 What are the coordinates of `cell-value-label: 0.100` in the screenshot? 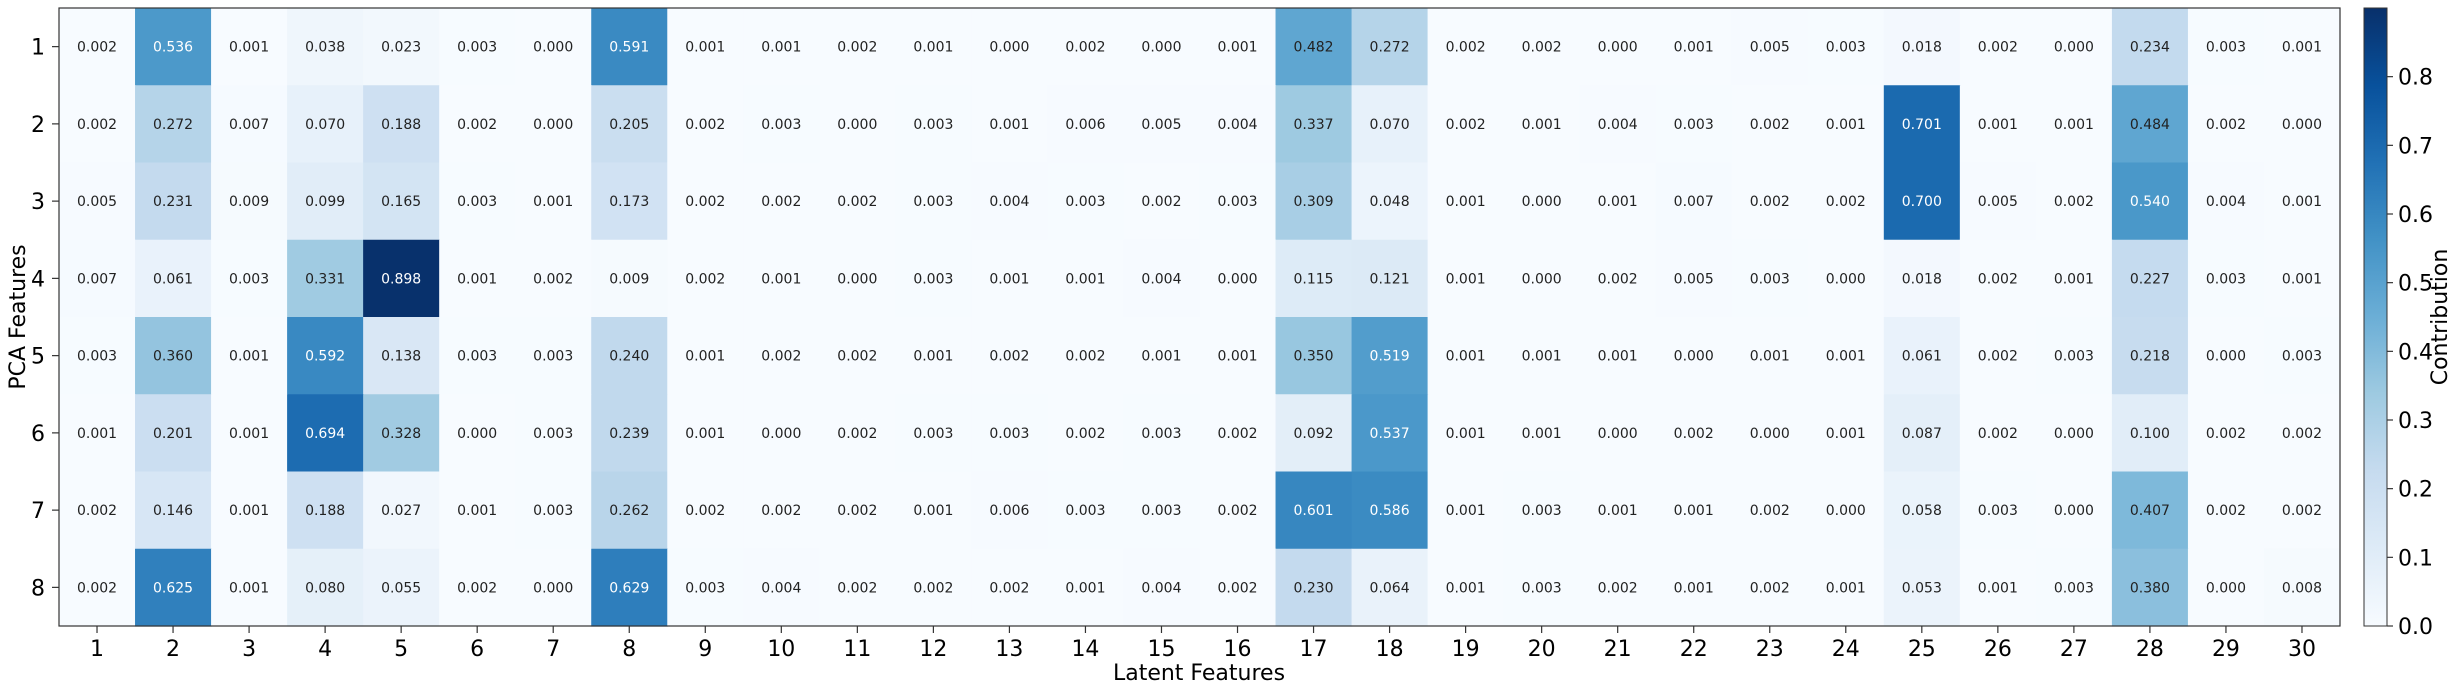 It's located at (2150, 434).